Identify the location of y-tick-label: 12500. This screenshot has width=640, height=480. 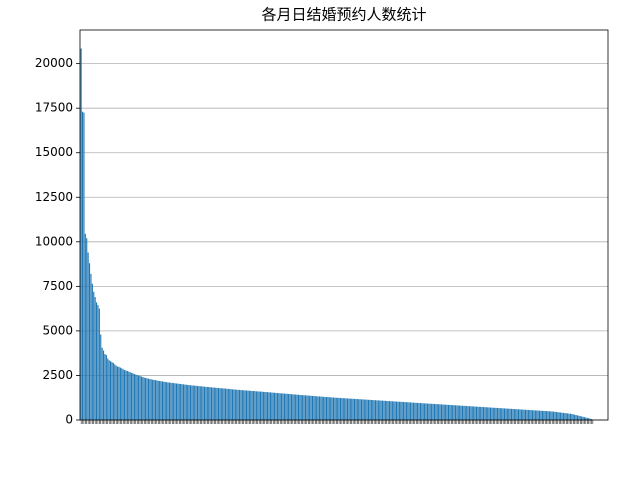
(54, 197).